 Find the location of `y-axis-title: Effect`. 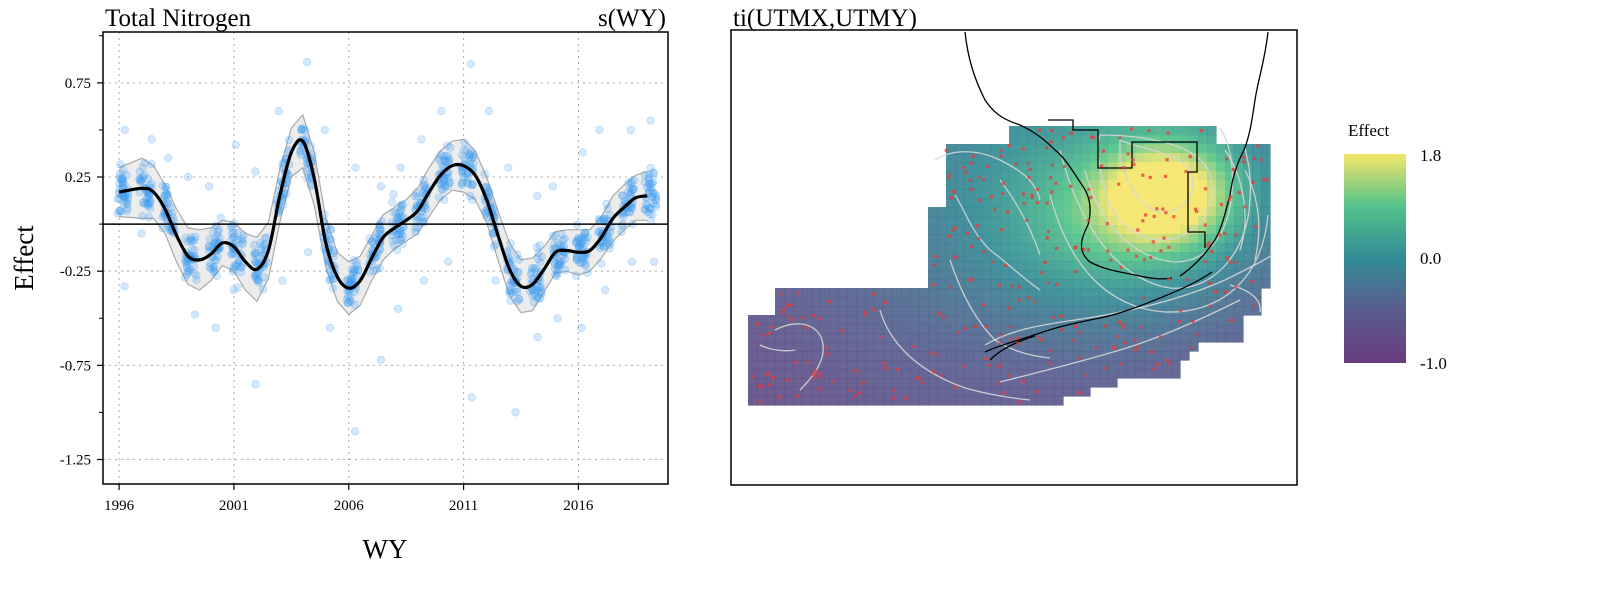

y-axis-title: Effect is located at coordinates (24, 258).